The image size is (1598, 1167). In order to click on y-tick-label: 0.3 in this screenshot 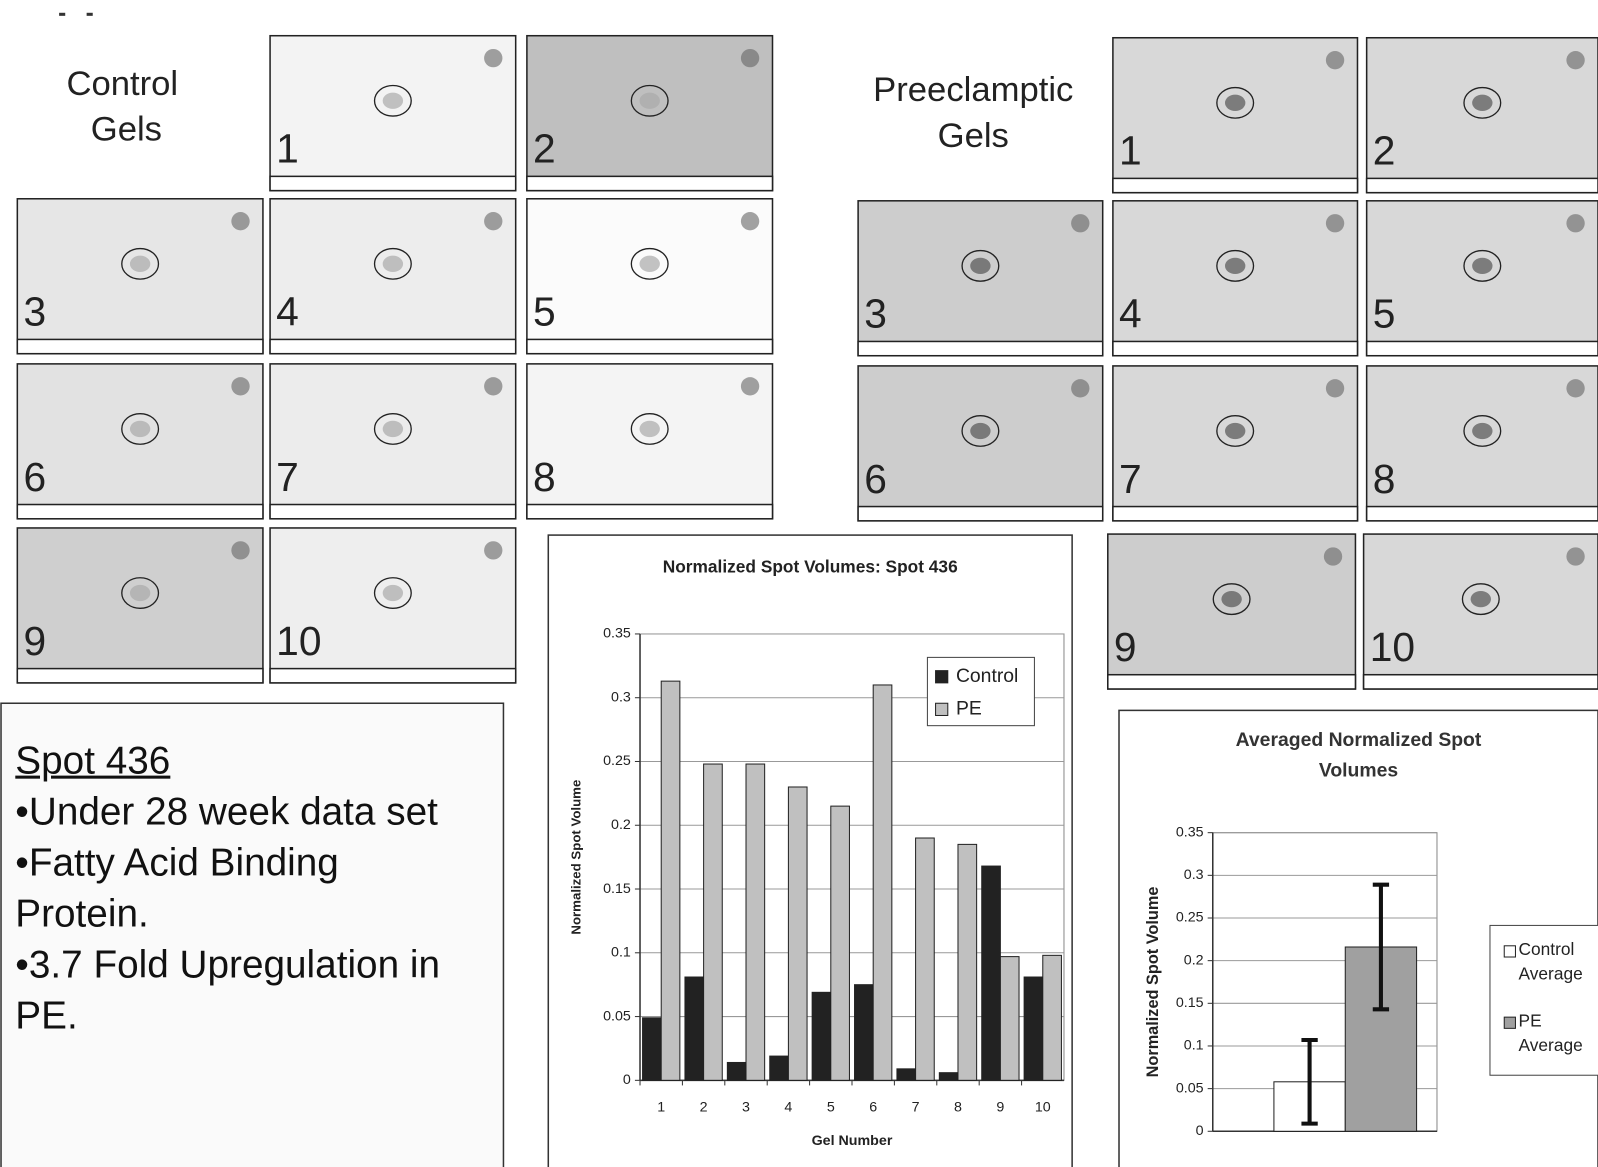, I will do `click(621, 697)`.